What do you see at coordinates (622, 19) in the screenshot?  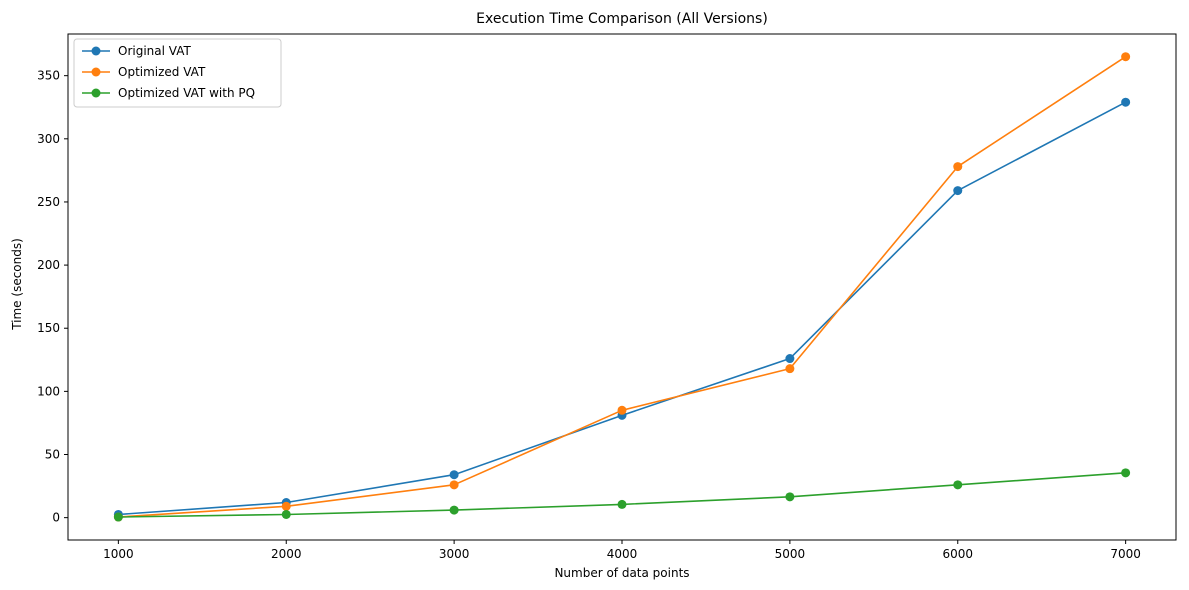 I see `chart-title: Execution Time Comparison (All Versions)` at bounding box center [622, 19].